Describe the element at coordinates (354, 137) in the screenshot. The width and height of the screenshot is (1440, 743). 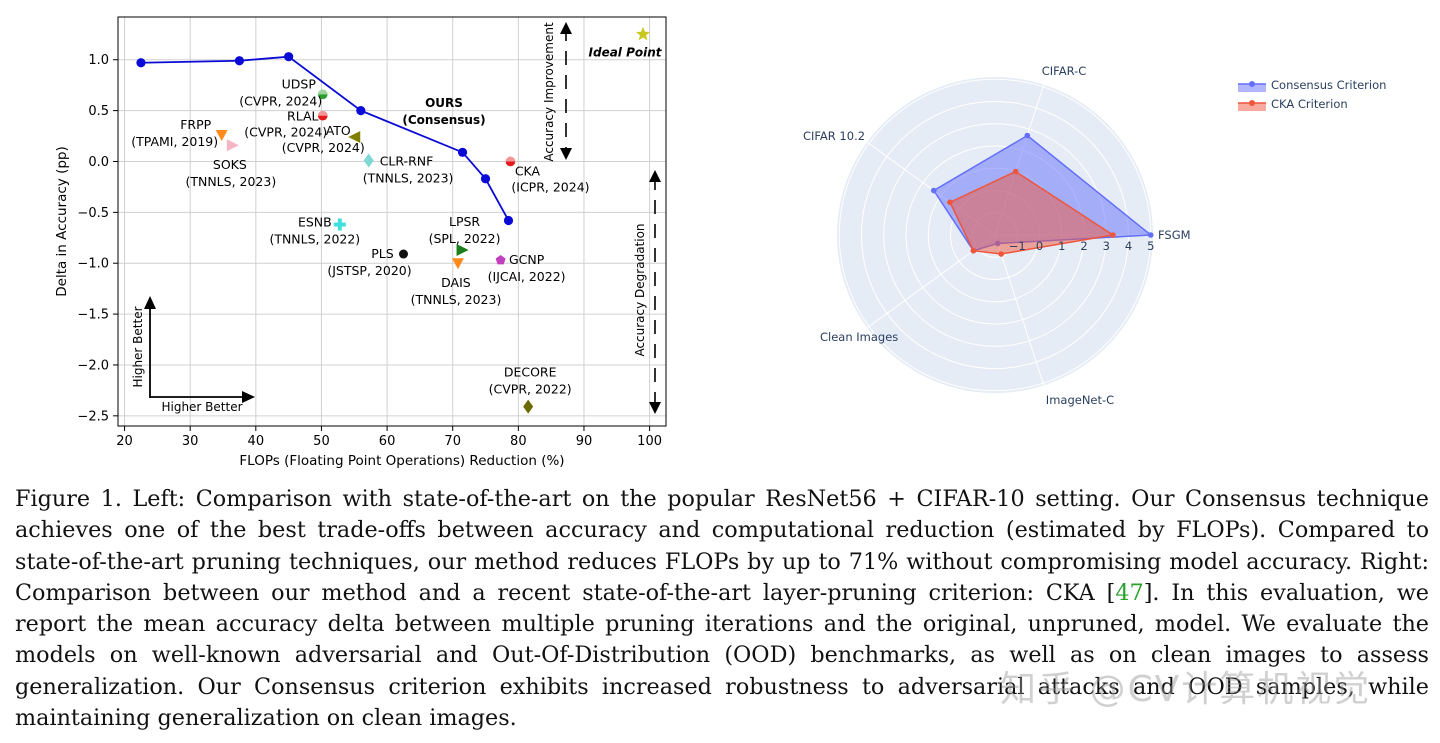
I see `ato-marker` at that location.